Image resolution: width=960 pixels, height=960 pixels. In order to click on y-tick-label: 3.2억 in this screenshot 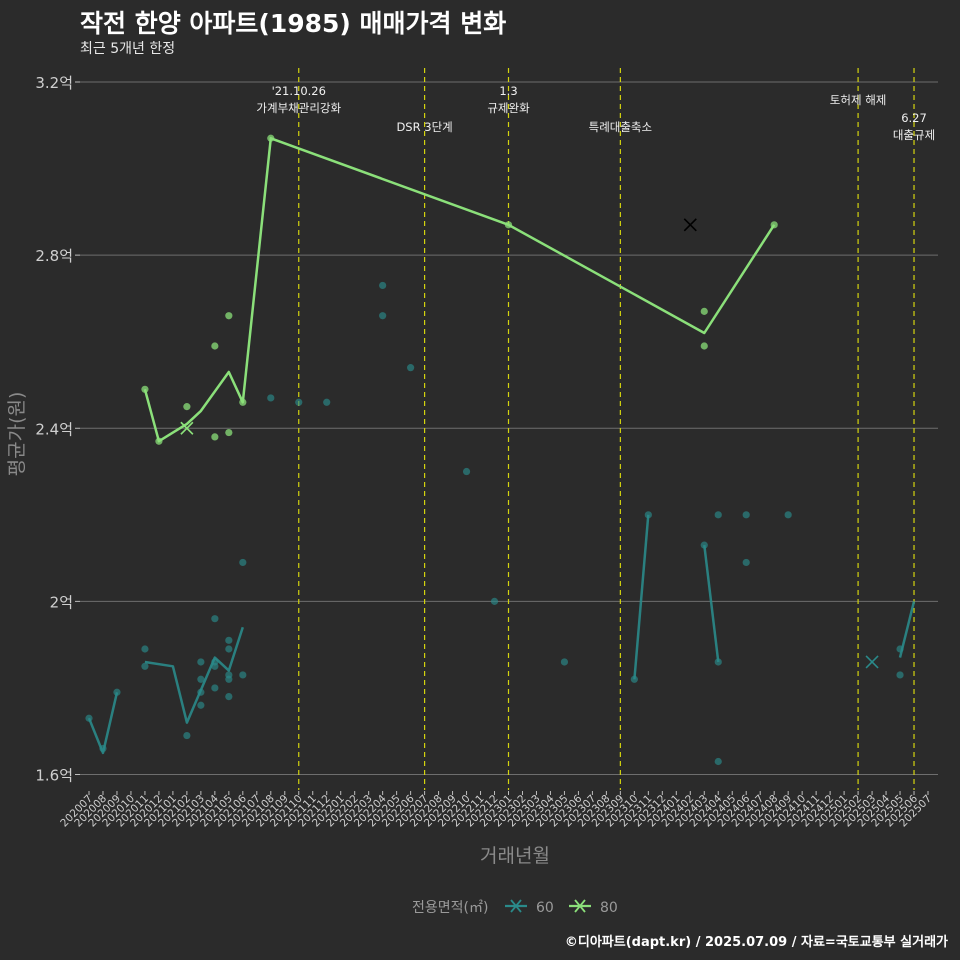, I will do `click(54, 83)`.